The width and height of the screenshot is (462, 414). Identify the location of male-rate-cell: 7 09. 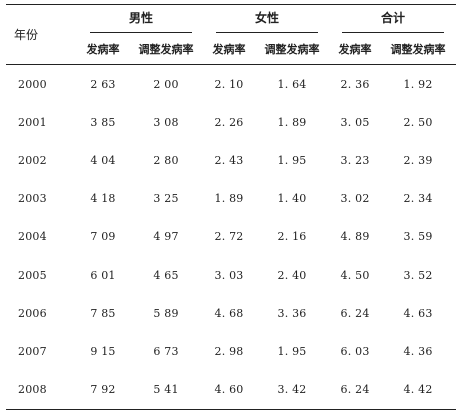
(103, 237).